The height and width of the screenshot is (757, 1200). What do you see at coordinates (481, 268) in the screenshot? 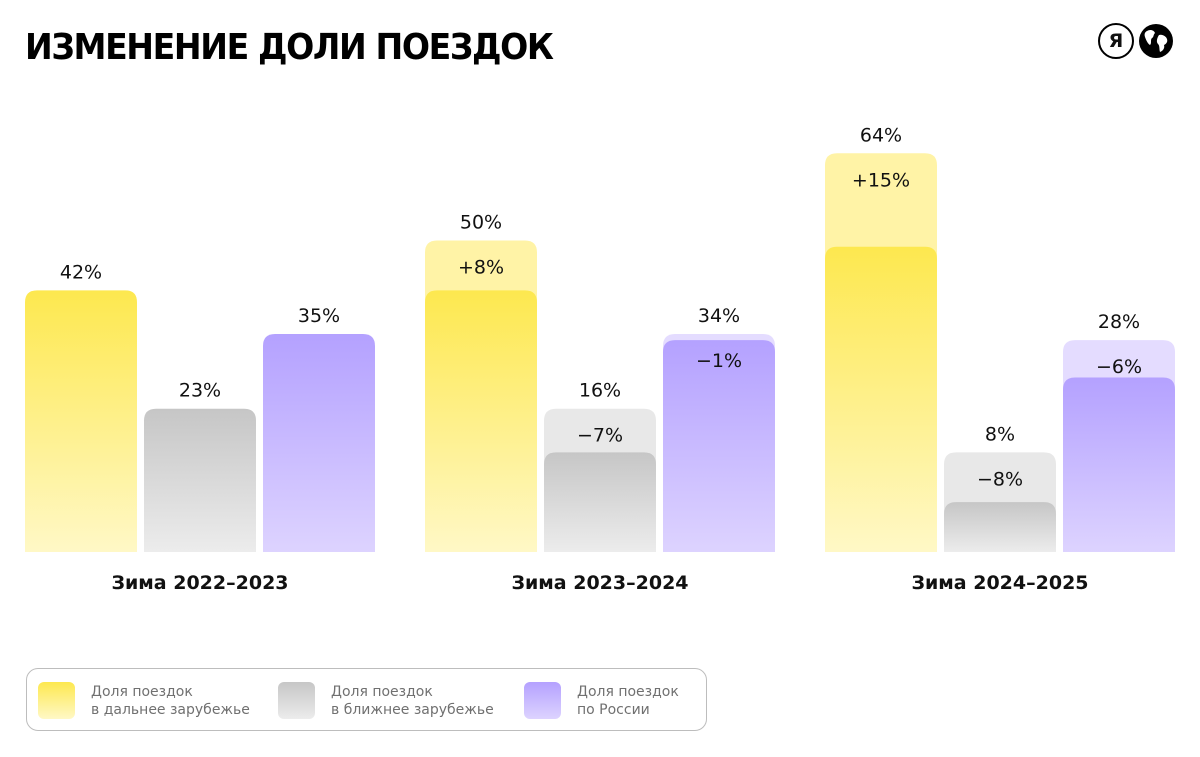
I see `change-label-far-abroad-1: +8%` at bounding box center [481, 268].